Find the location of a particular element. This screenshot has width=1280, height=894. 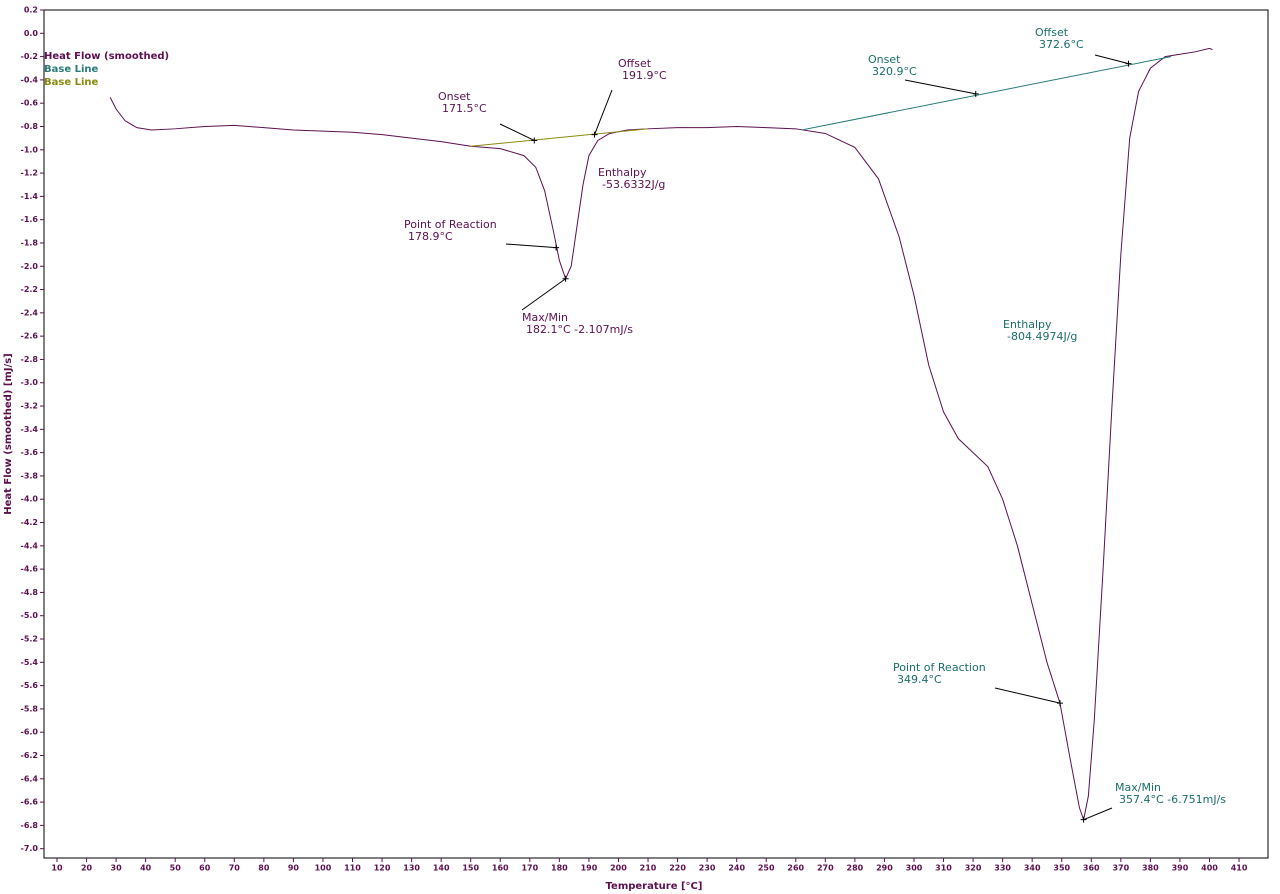

y-tick-label: -6.0 is located at coordinates (30, 732).